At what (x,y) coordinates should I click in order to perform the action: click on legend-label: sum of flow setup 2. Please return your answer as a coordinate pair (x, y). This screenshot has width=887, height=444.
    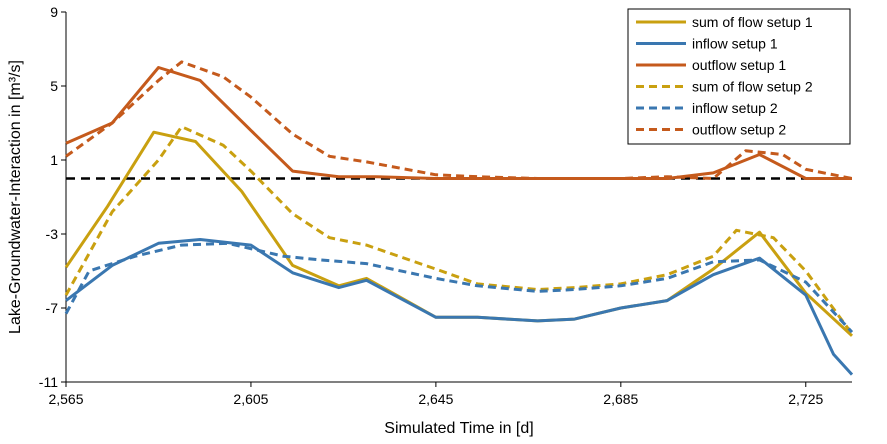
    Looking at the image, I should click on (752, 87).